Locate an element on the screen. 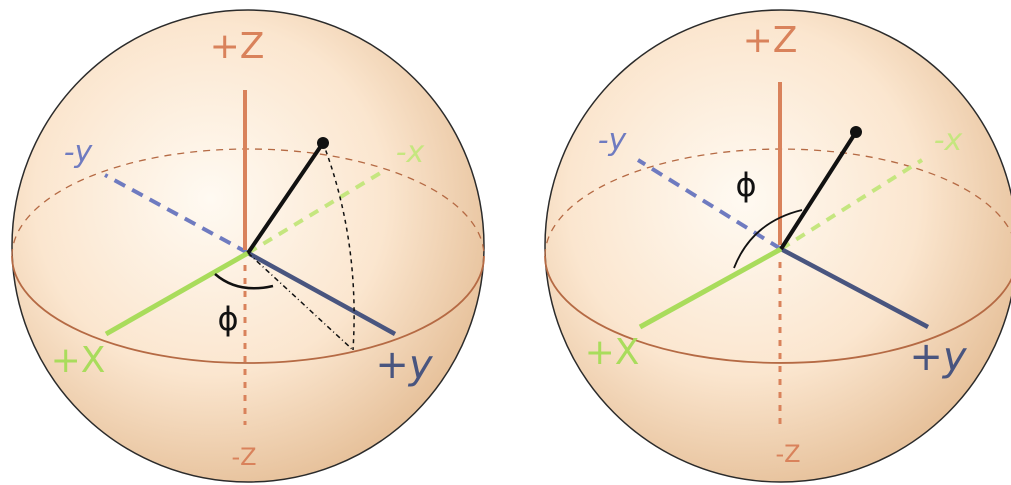 The width and height of the screenshot is (1011, 485). left-phi-label: ϕ is located at coordinates (227, 319).